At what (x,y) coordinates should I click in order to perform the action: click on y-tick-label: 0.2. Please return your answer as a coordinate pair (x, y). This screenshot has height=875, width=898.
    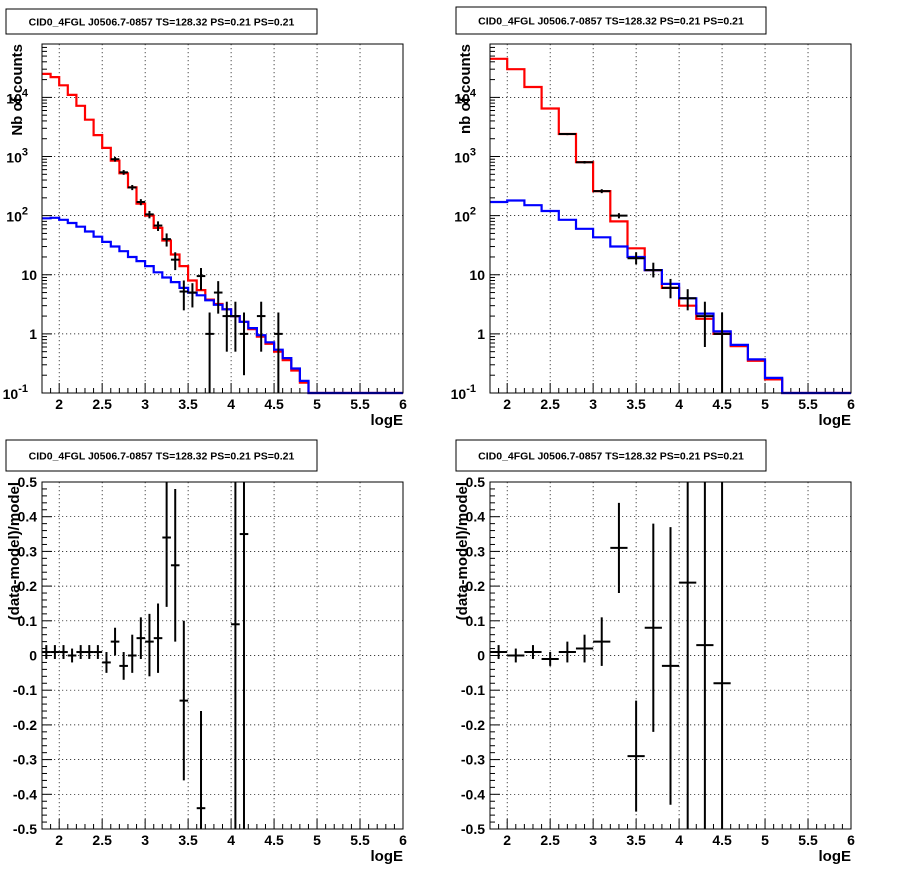
    Looking at the image, I should click on (476, 586).